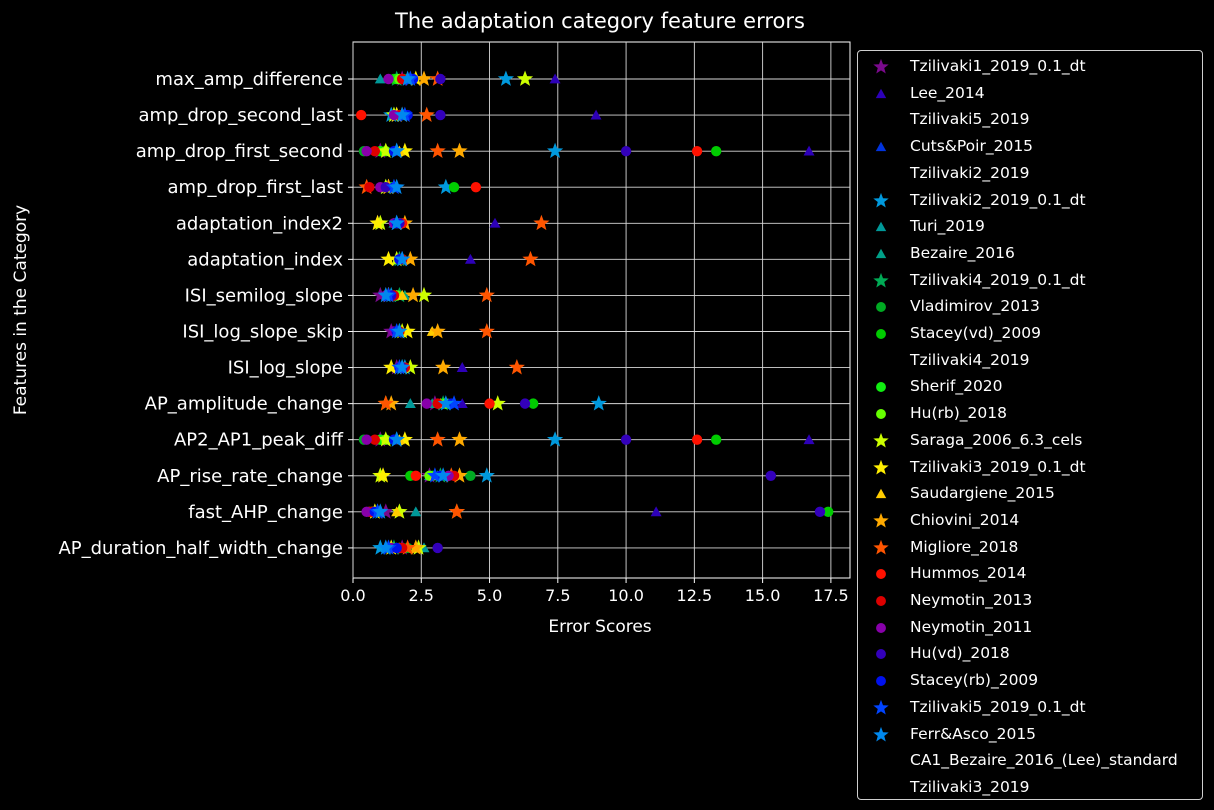 This screenshot has height=810, width=1214. Describe the element at coordinates (947, 226) in the screenshot. I see `legend-label: Turi_2019` at that location.